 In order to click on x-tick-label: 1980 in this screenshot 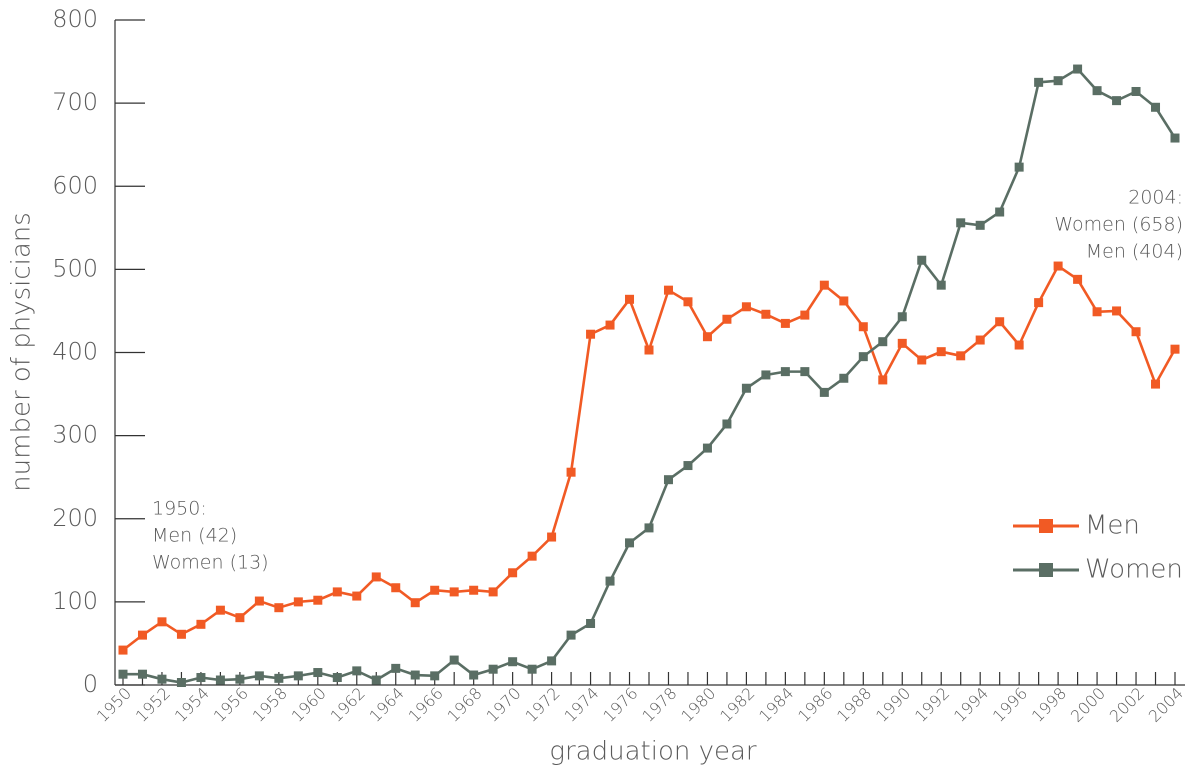, I will do `click(698, 705)`.